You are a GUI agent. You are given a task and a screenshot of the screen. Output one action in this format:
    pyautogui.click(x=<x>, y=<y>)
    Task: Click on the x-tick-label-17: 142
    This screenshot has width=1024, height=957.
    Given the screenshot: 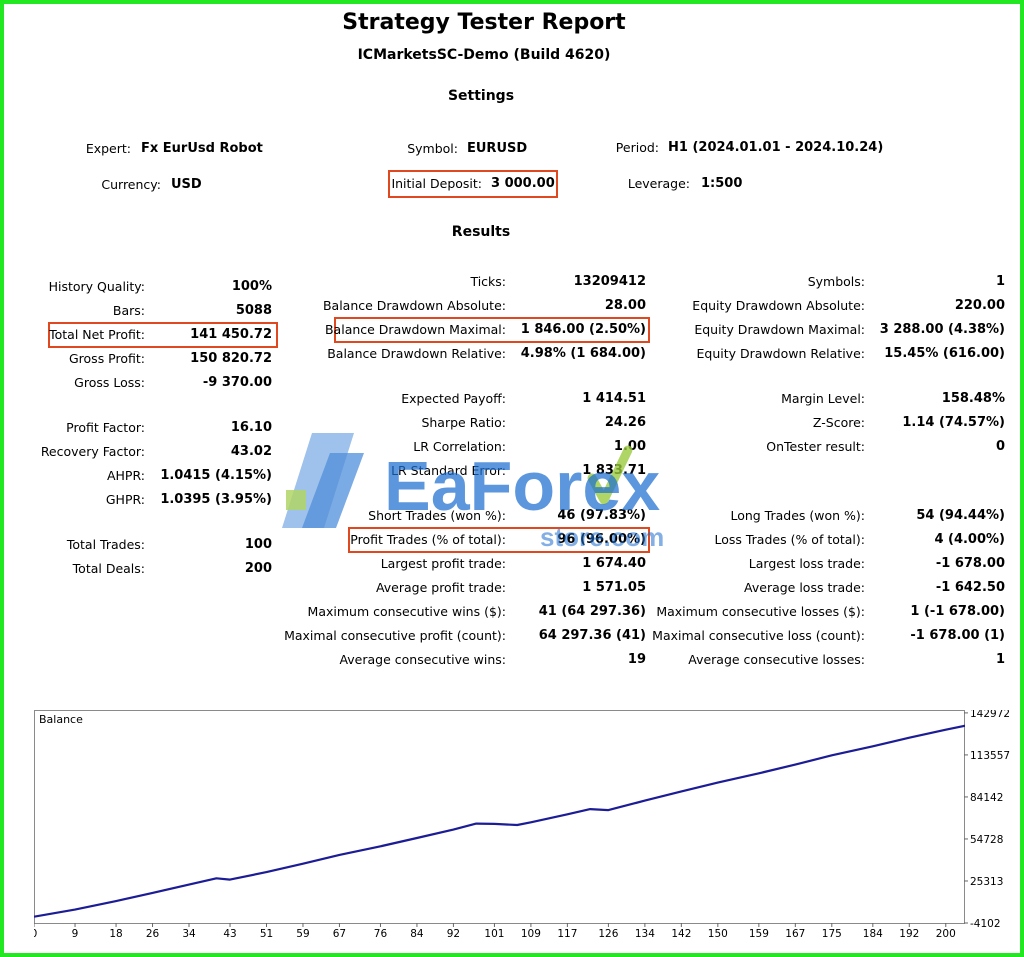 What is the action you would take?
    pyautogui.click(x=681, y=934)
    